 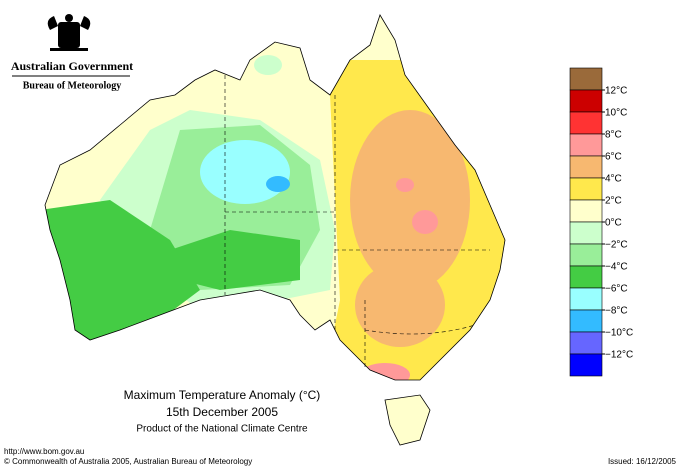 I want to click on legend-label: −6°C, so click(x=616, y=289).